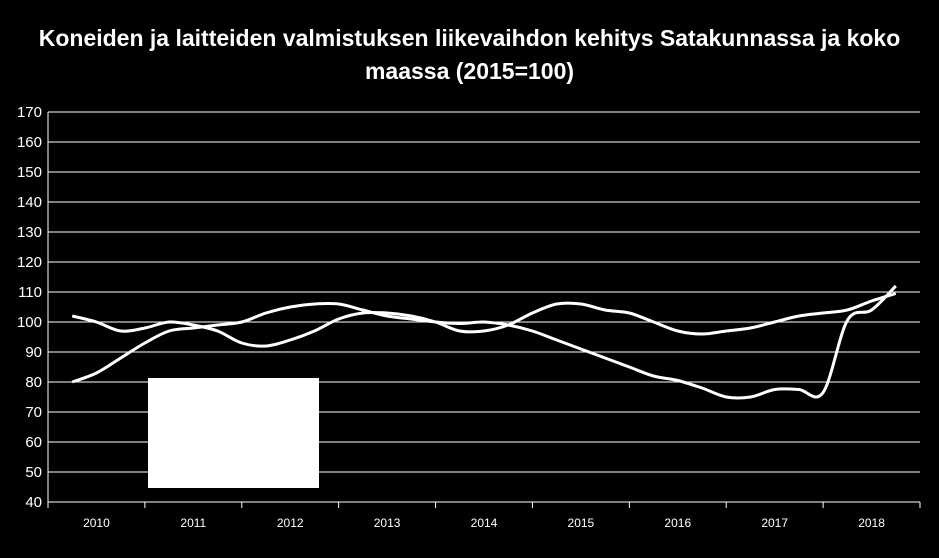 The width and height of the screenshot is (939, 558). Describe the element at coordinates (96, 523) in the screenshot. I see `x-tick-label: 2010` at that location.